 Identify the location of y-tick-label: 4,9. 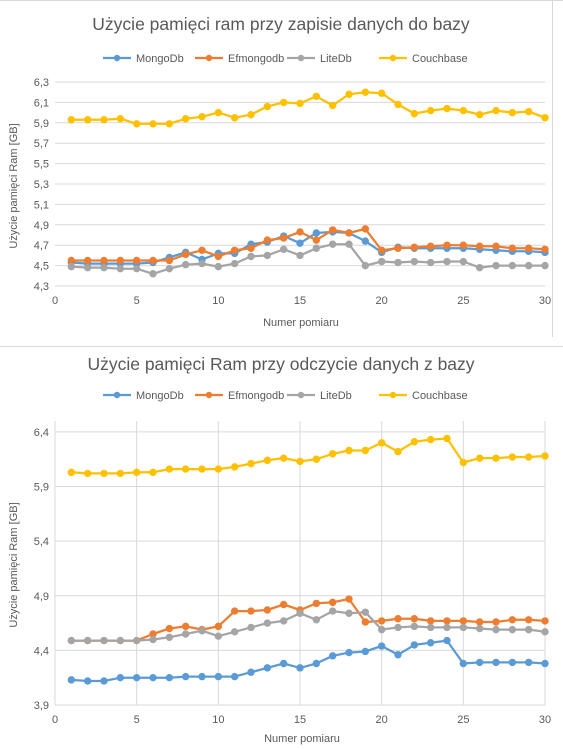
(41, 226).